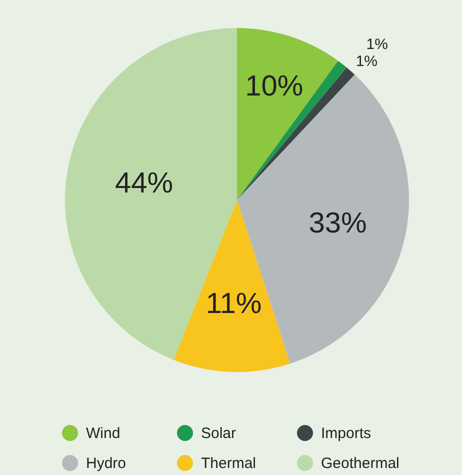  I want to click on legend-label: Wind, so click(103, 433).